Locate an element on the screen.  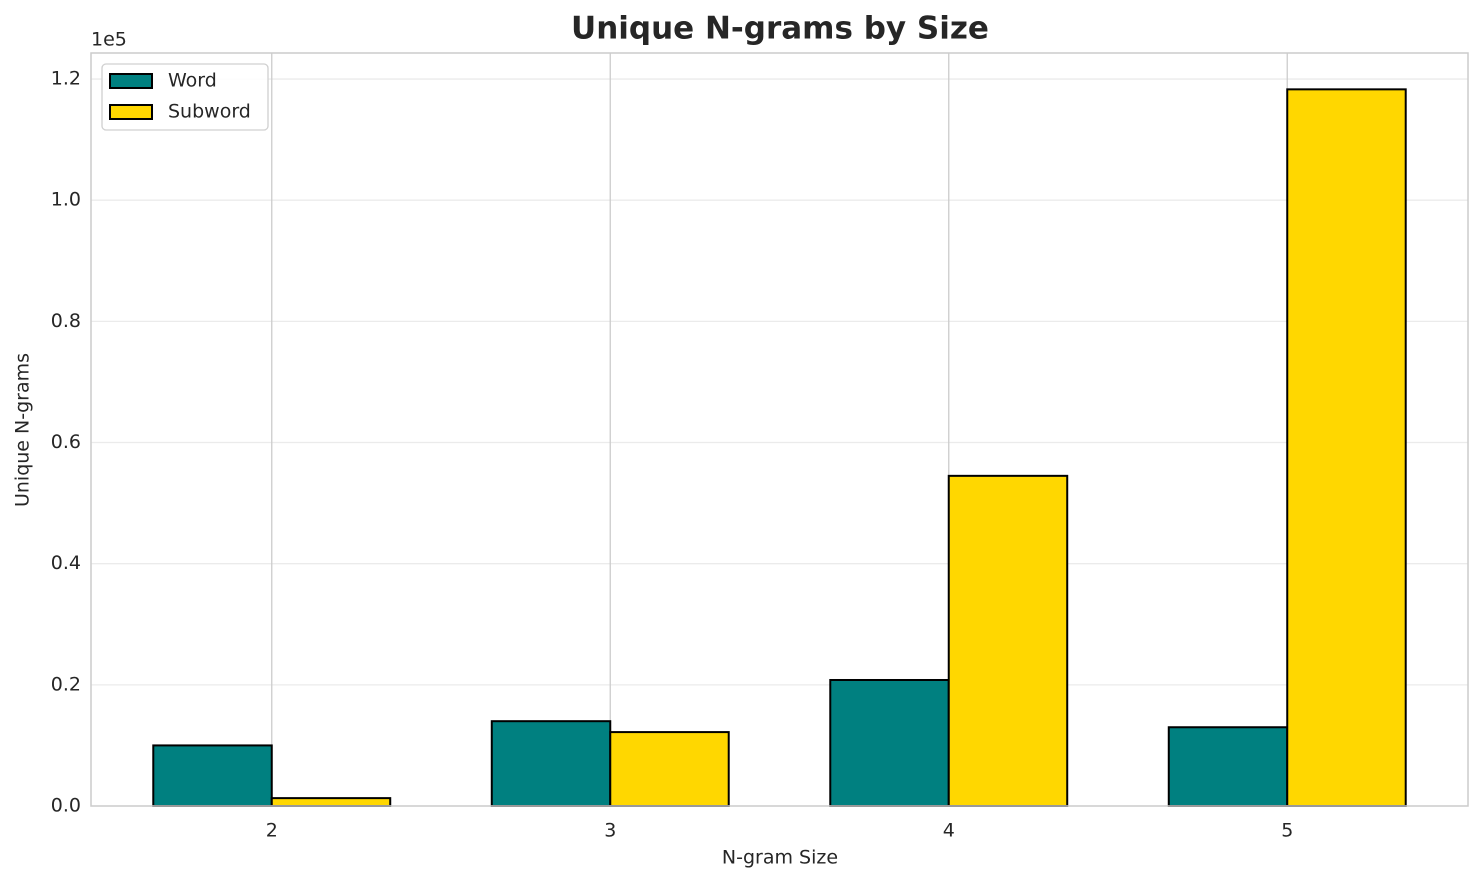
y-tick-label: 0.6 is located at coordinates (66, 442).